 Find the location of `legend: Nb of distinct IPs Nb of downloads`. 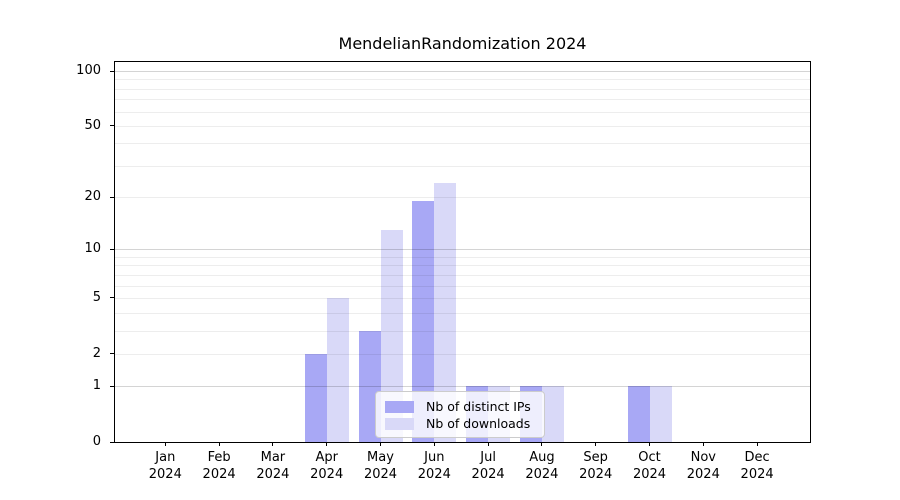

legend: Nb of distinct IPs Nb of downloads is located at coordinates (460, 414).